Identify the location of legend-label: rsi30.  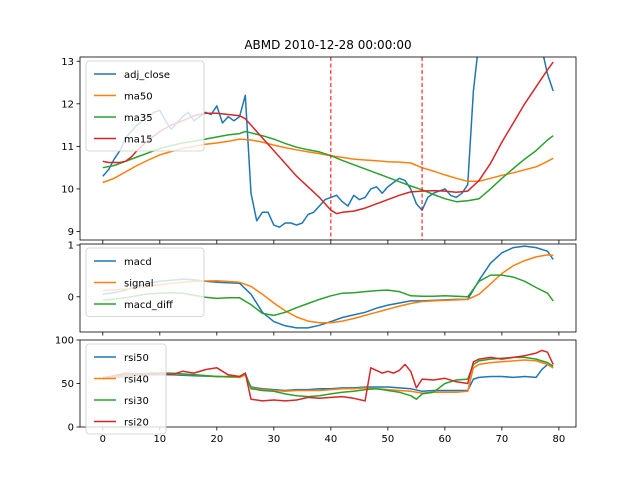
(136, 401).